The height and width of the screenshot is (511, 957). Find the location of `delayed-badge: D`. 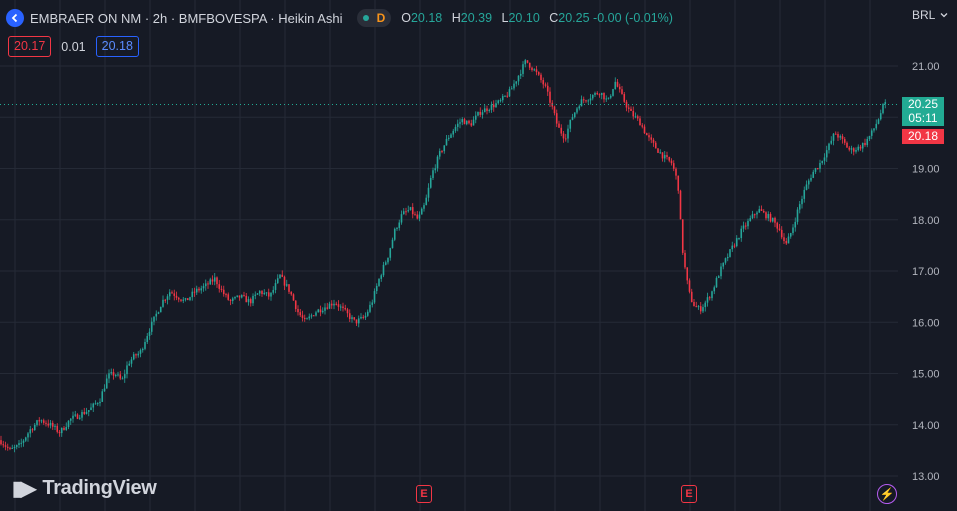

delayed-badge: D is located at coordinates (381, 18).